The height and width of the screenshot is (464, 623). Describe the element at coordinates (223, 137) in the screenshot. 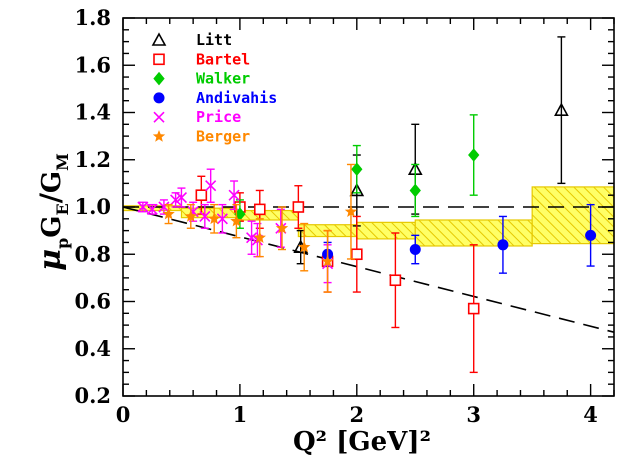

I see `legend-label: Berger` at that location.